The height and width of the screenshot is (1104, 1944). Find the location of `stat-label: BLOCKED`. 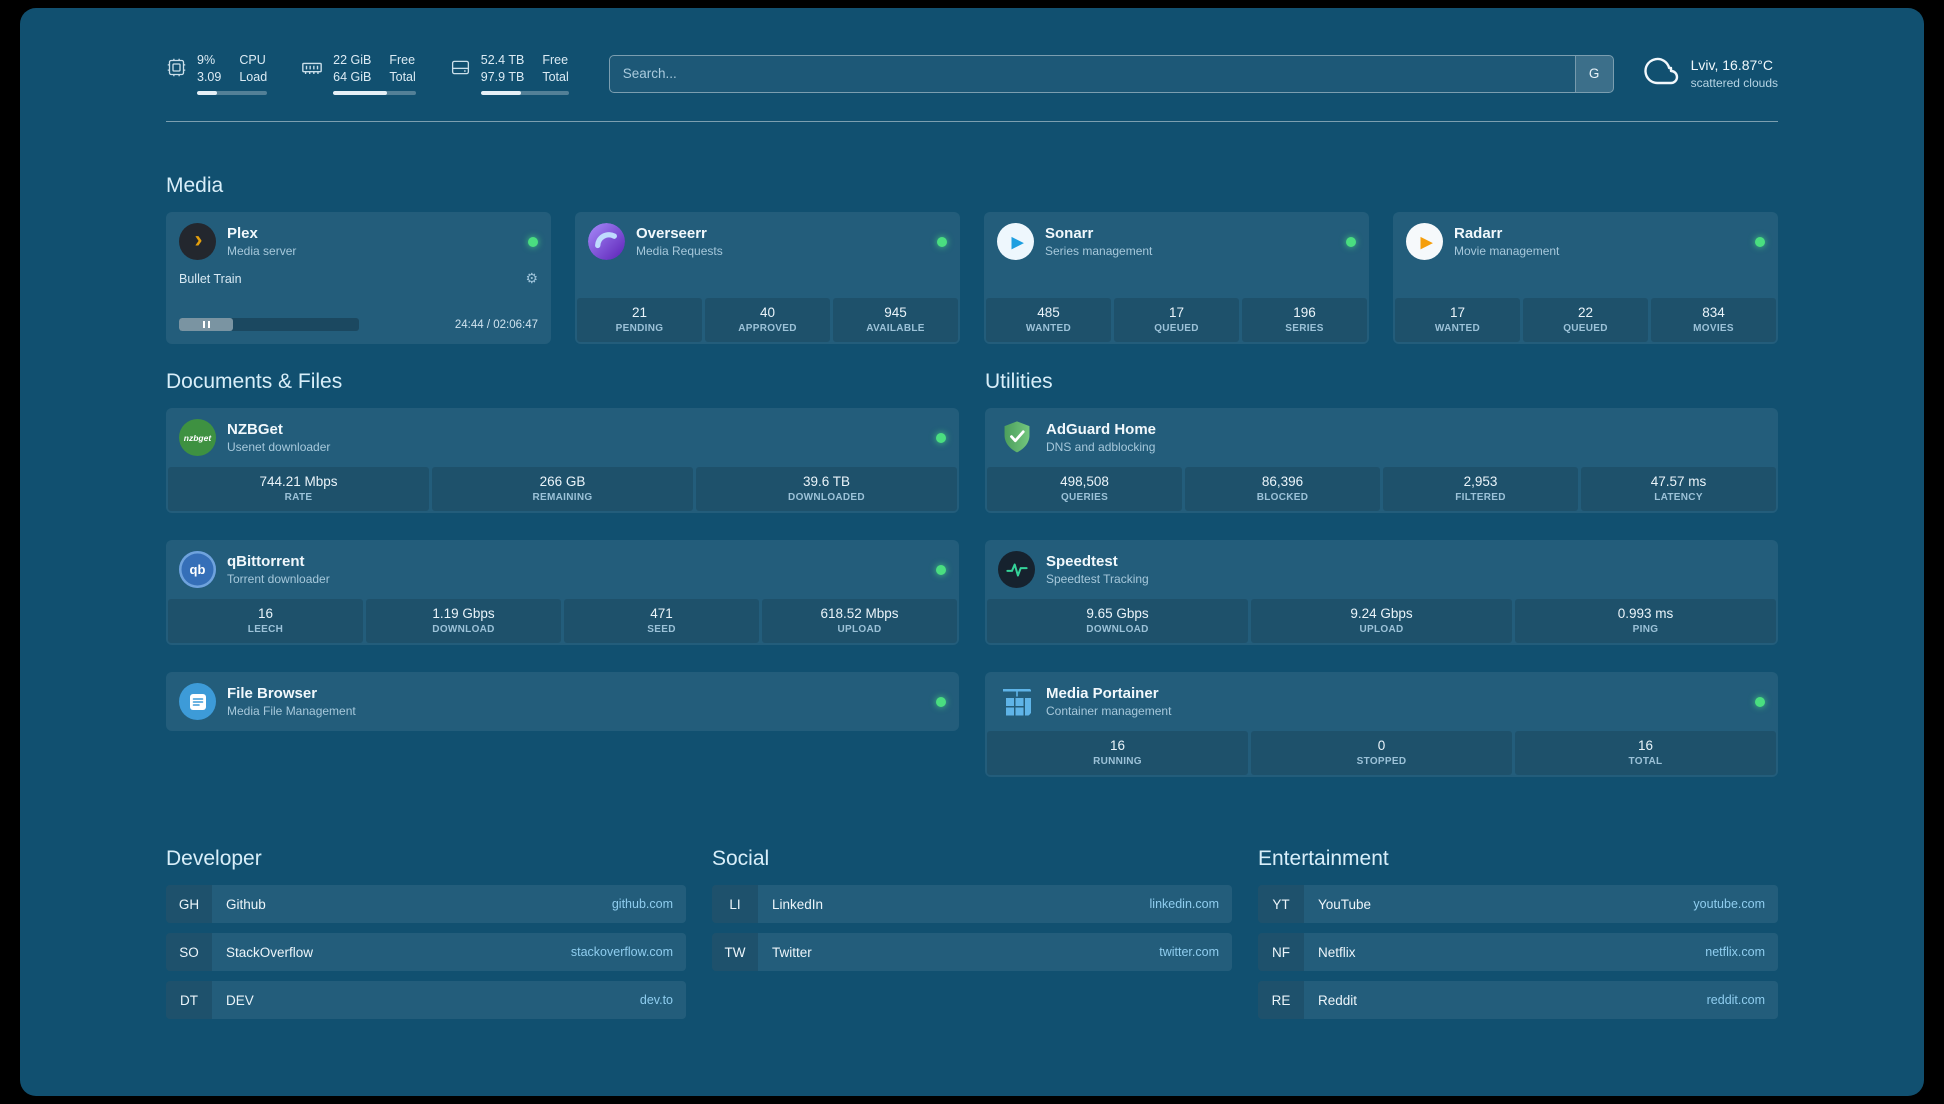

stat-label: BLOCKED is located at coordinates (1282, 497).